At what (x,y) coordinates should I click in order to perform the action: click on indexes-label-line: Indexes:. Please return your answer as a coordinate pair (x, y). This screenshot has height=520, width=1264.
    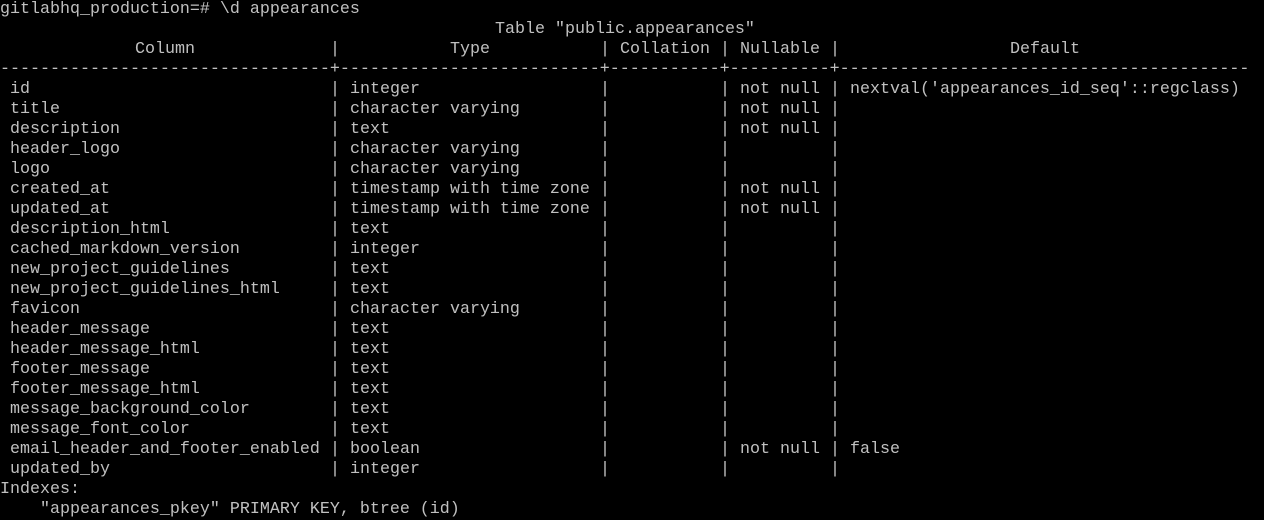
    Looking at the image, I should click on (632, 490).